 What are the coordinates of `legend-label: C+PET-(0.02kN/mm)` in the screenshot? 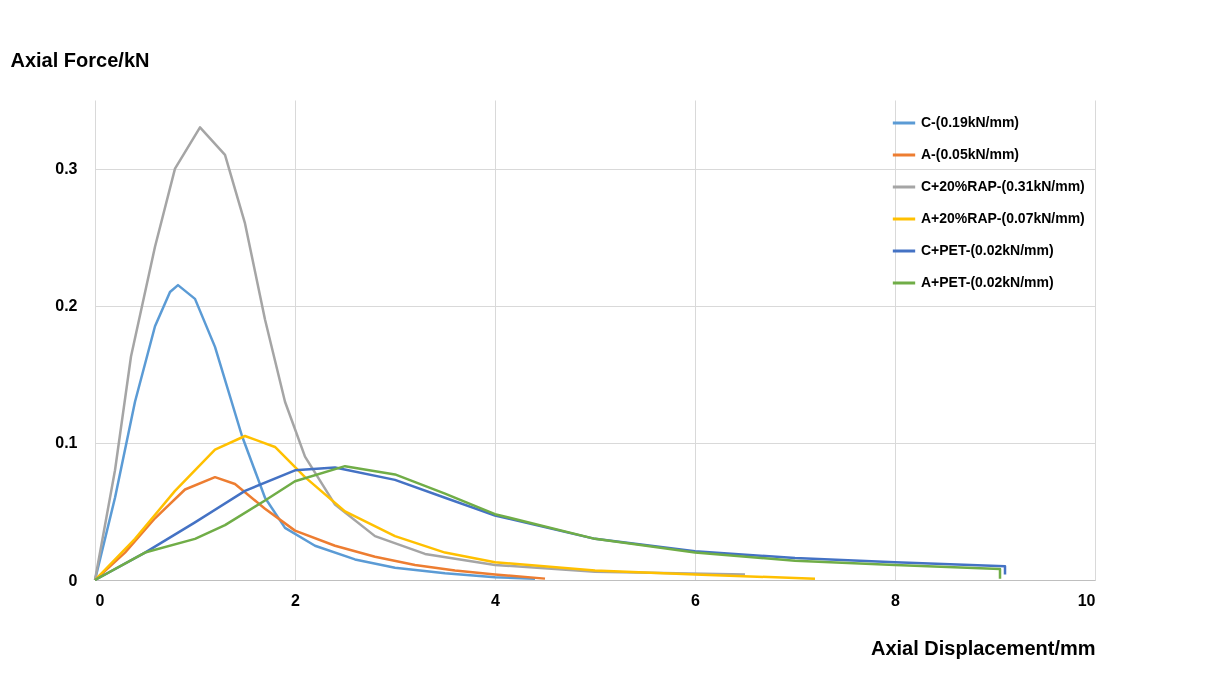 It's located at (987, 250).